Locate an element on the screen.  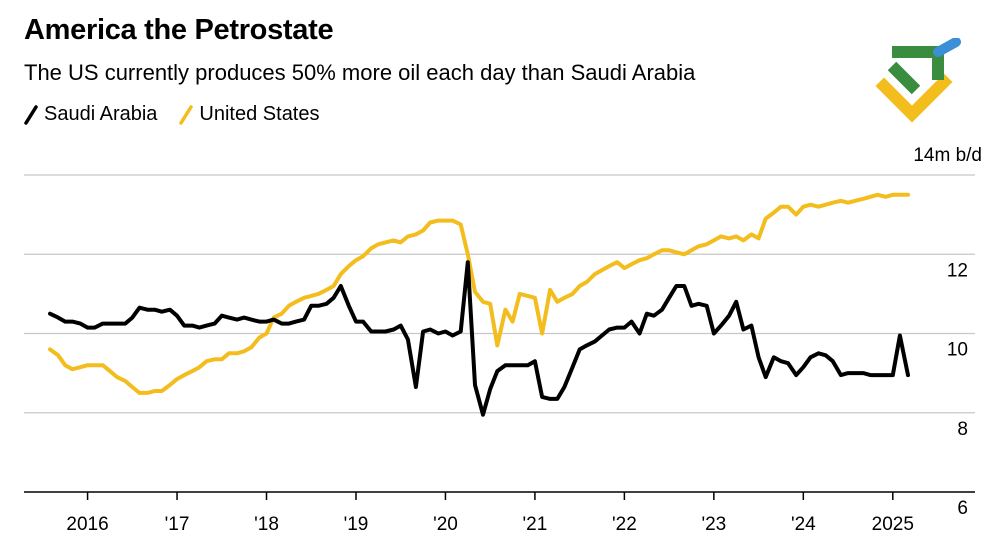
logo-mark-icon is located at coordinates (918, 80).